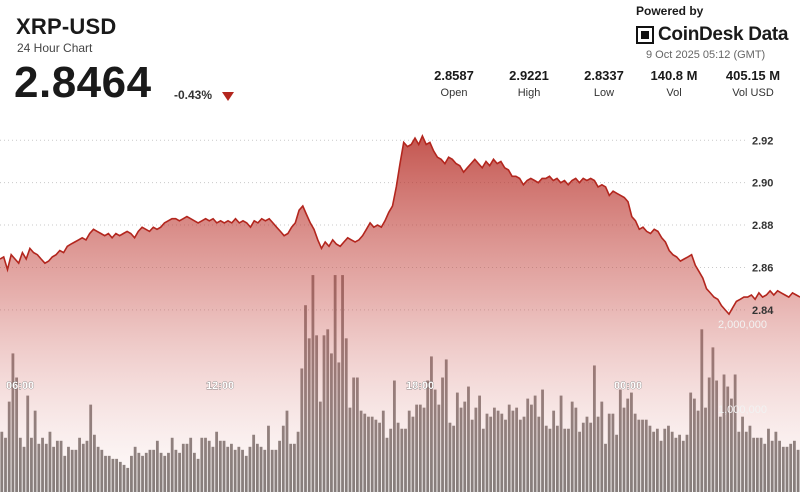  What do you see at coordinates (529, 75) in the screenshot?
I see `stat-value: 2.9221` at bounding box center [529, 75].